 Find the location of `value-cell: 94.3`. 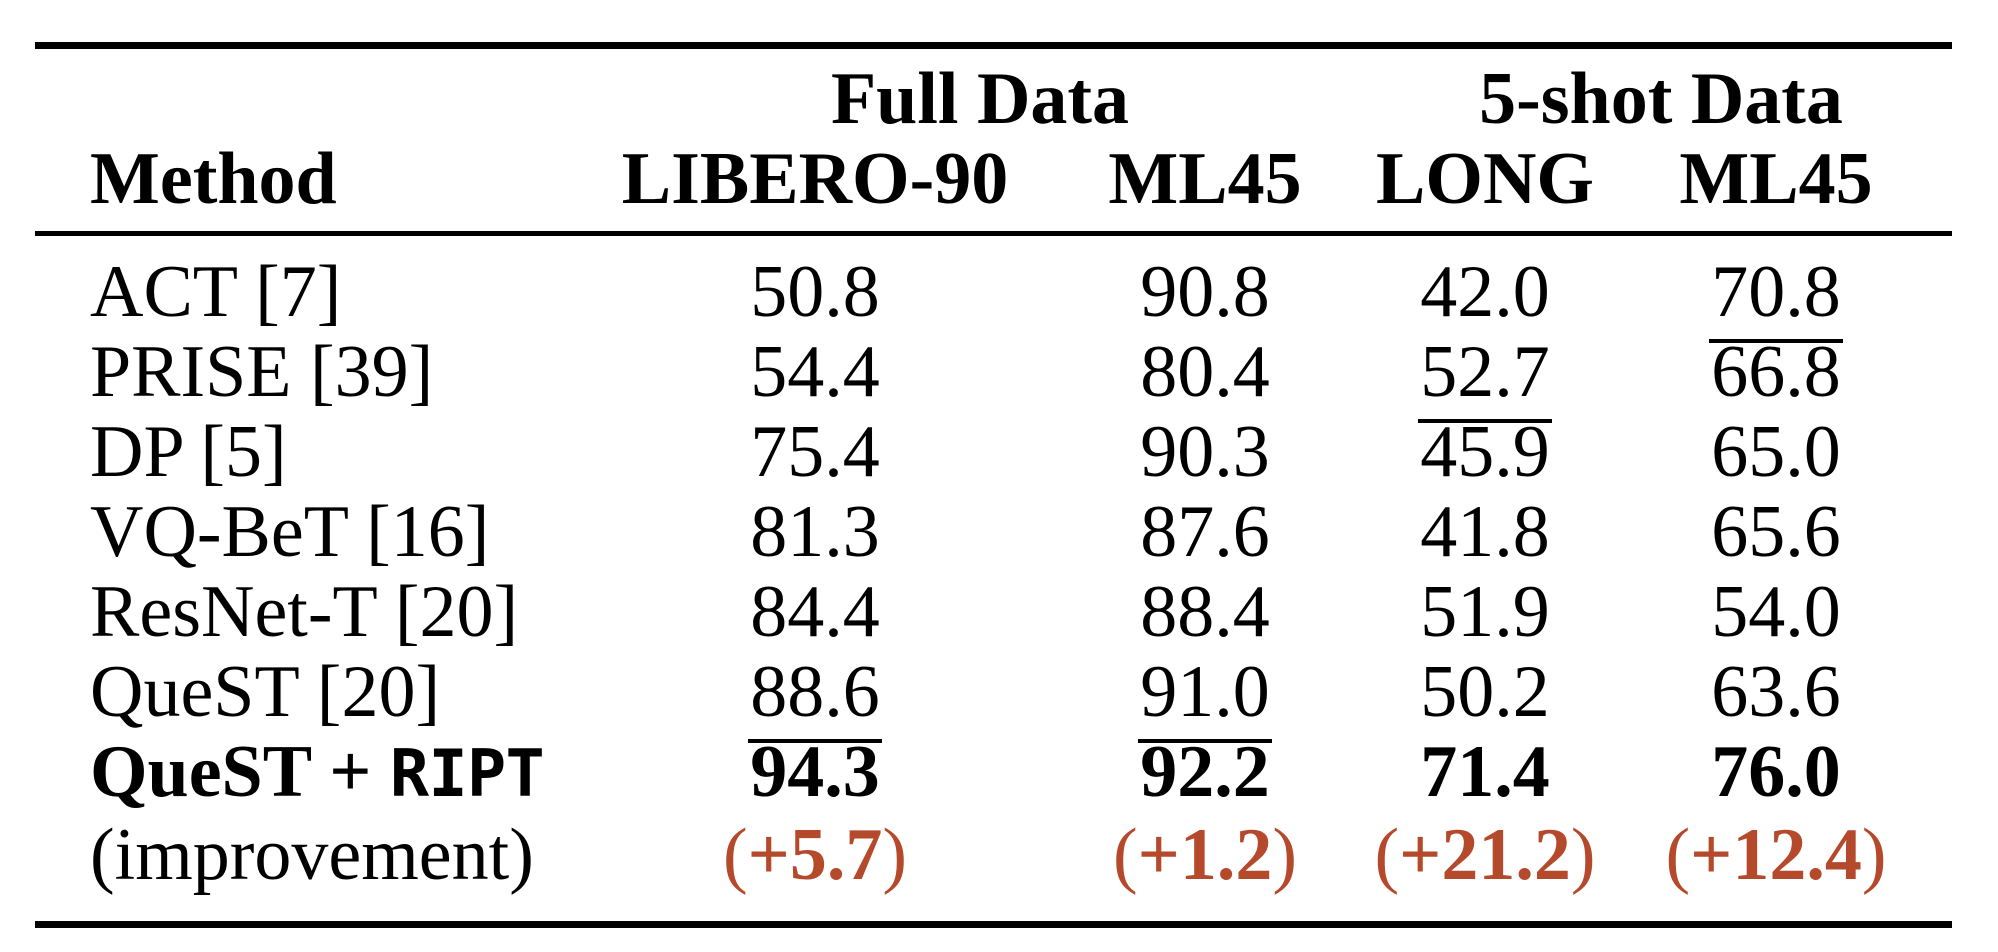

value-cell: 94.3 is located at coordinates (815, 772).